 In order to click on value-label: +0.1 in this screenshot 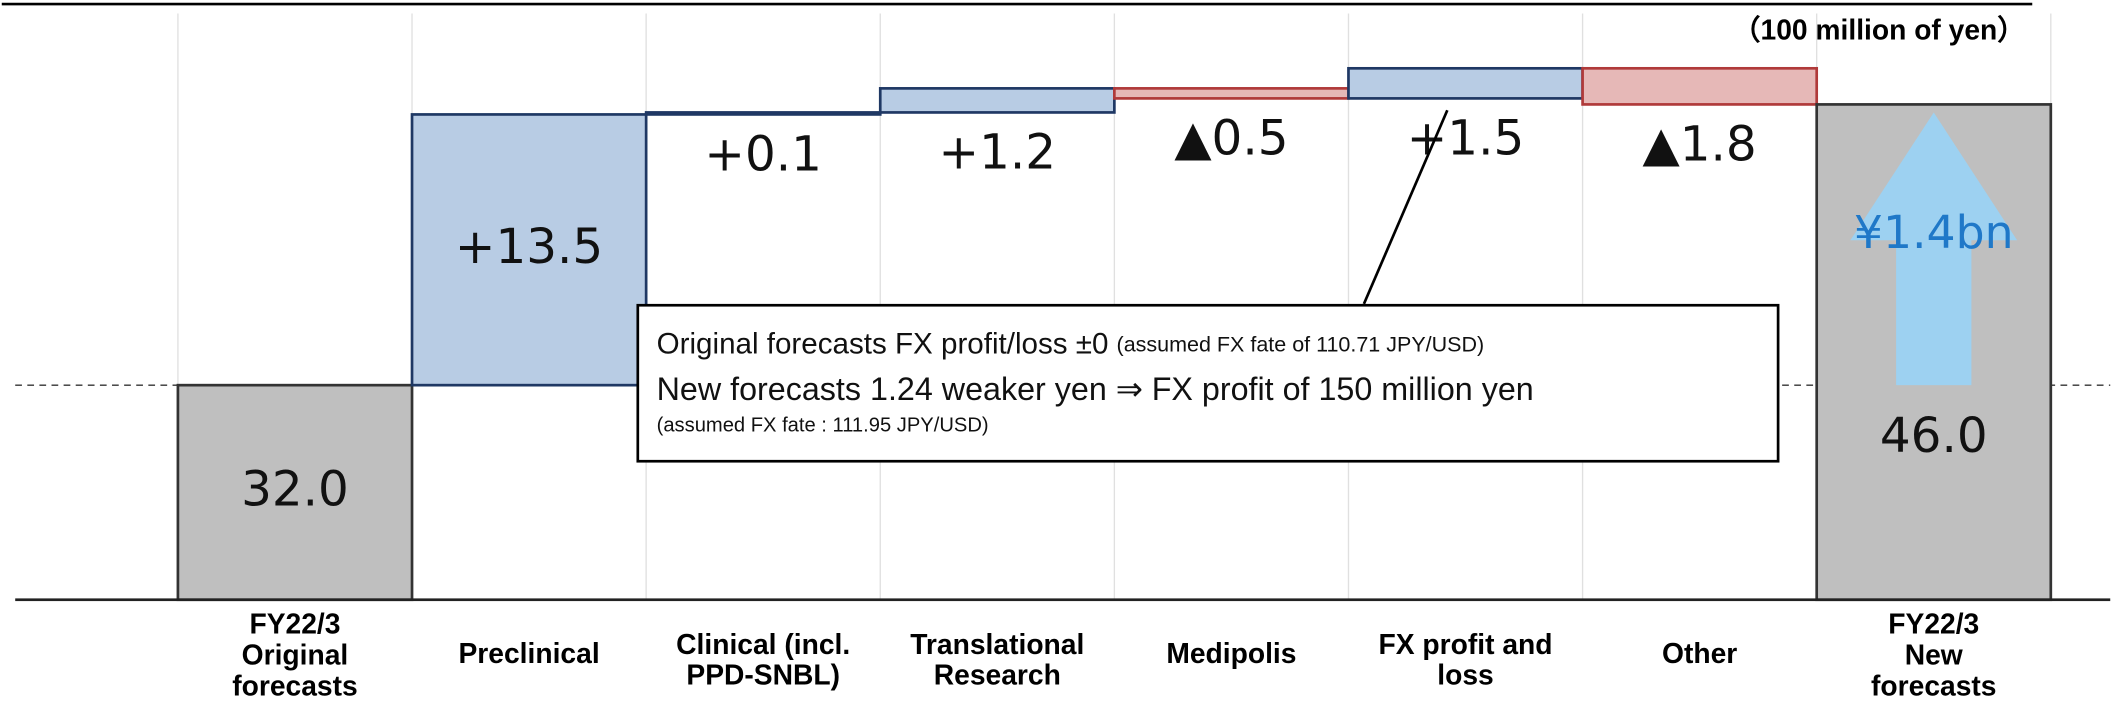, I will do `click(763, 154)`.